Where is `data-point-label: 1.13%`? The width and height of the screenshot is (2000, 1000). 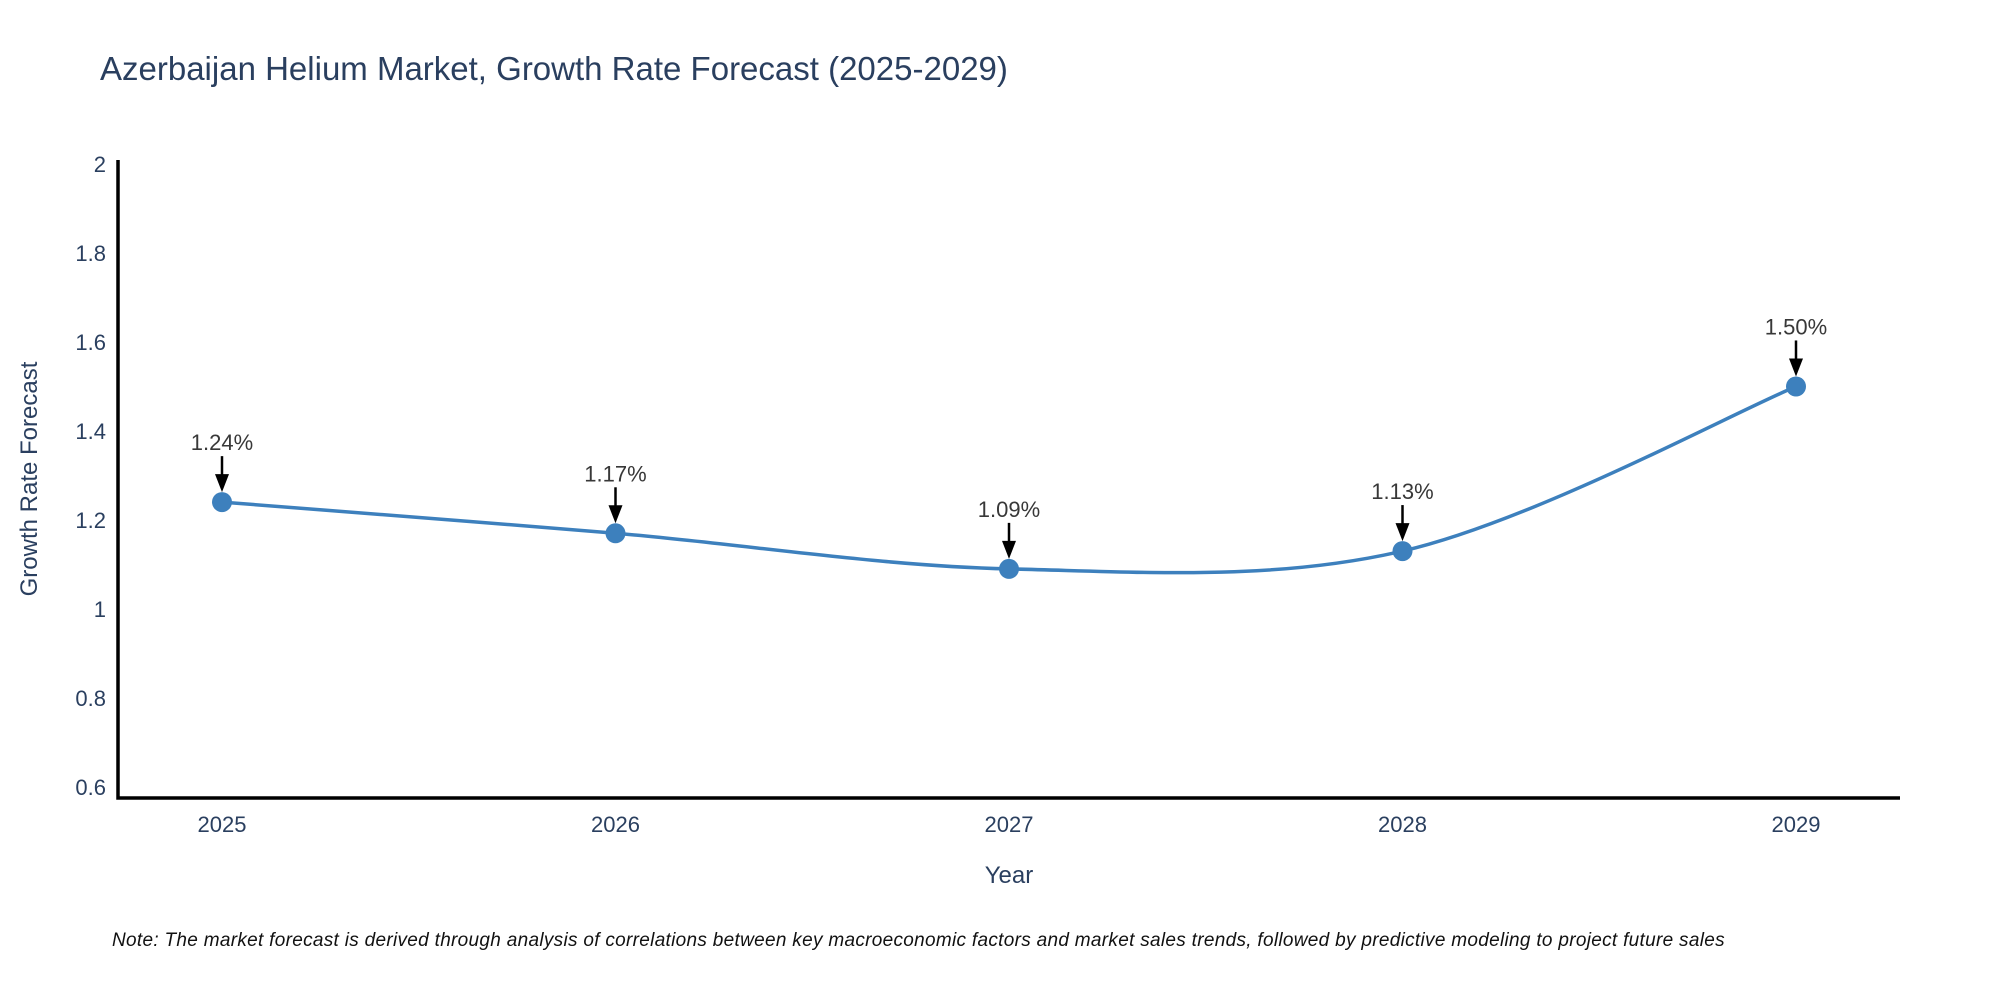 data-point-label: 1.13% is located at coordinates (1402, 491).